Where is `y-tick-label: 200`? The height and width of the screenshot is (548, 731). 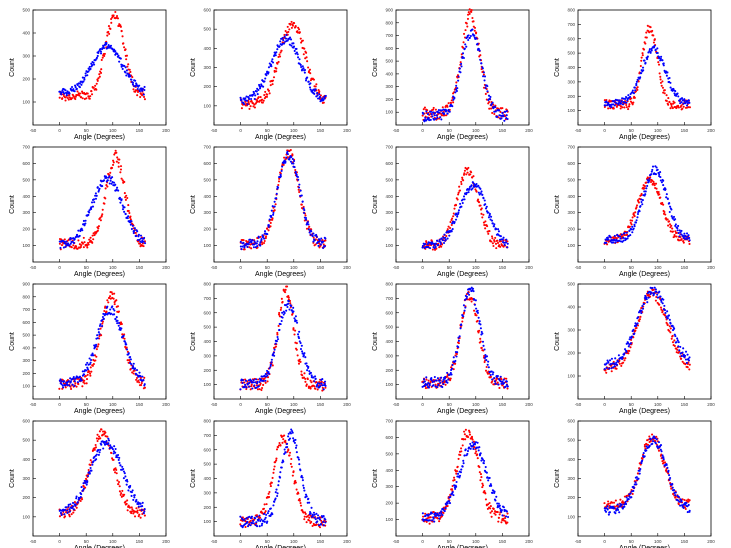
y-tick-label: 200 is located at coordinates (26, 229).